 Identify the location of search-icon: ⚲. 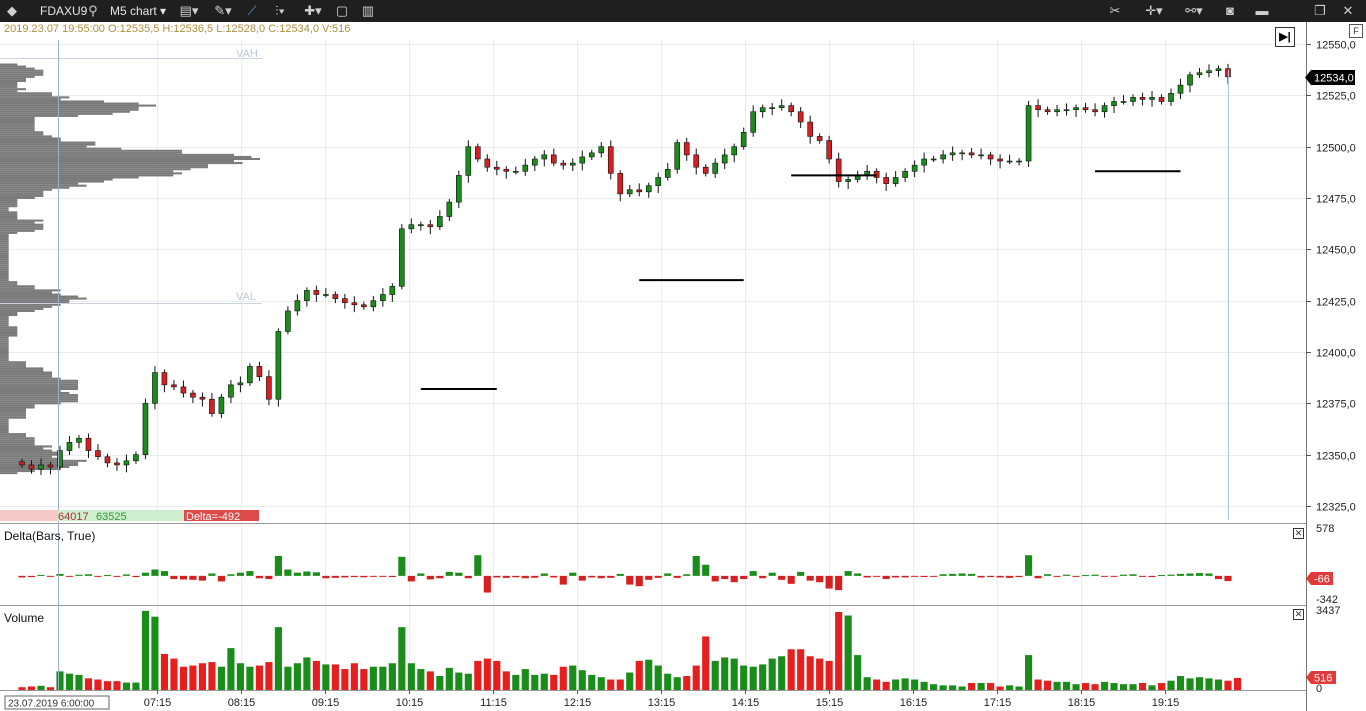
(93, 10).